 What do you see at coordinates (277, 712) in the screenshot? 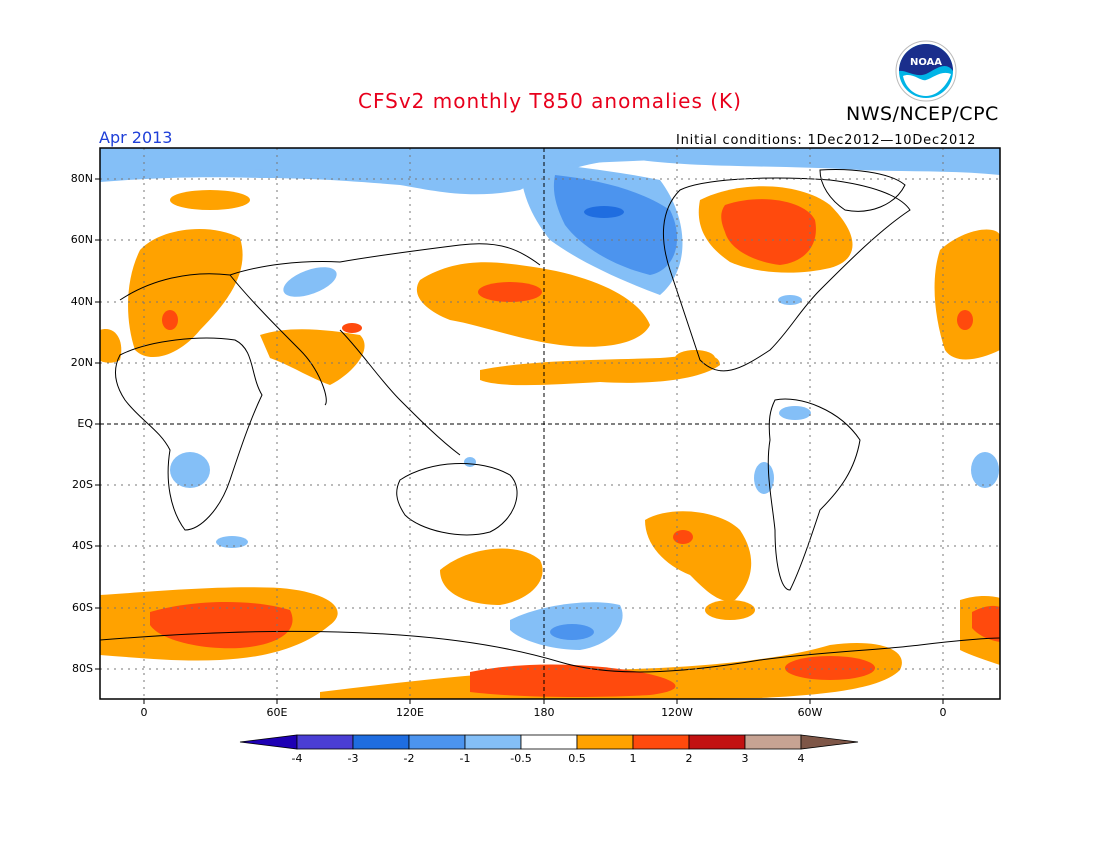
I see `lon-label: 60E` at bounding box center [277, 712].